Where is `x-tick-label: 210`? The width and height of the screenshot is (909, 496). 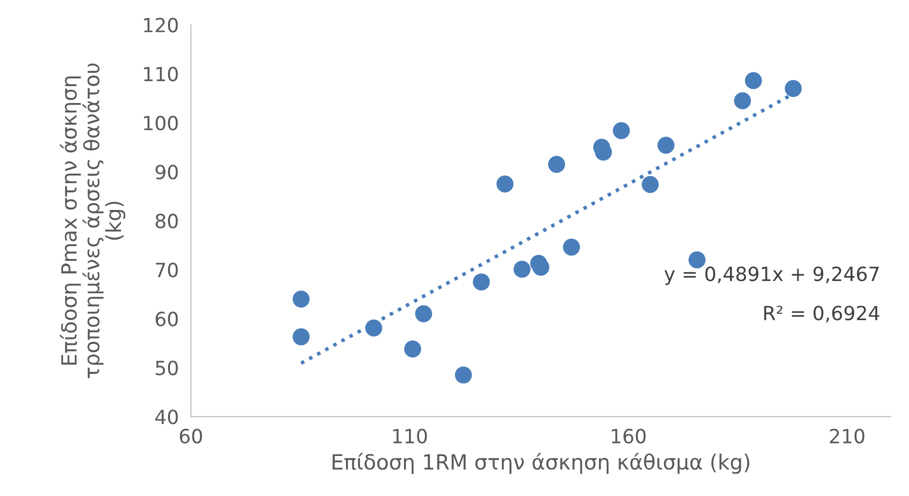 x-tick-label: 210 is located at coordinates (847, 436).